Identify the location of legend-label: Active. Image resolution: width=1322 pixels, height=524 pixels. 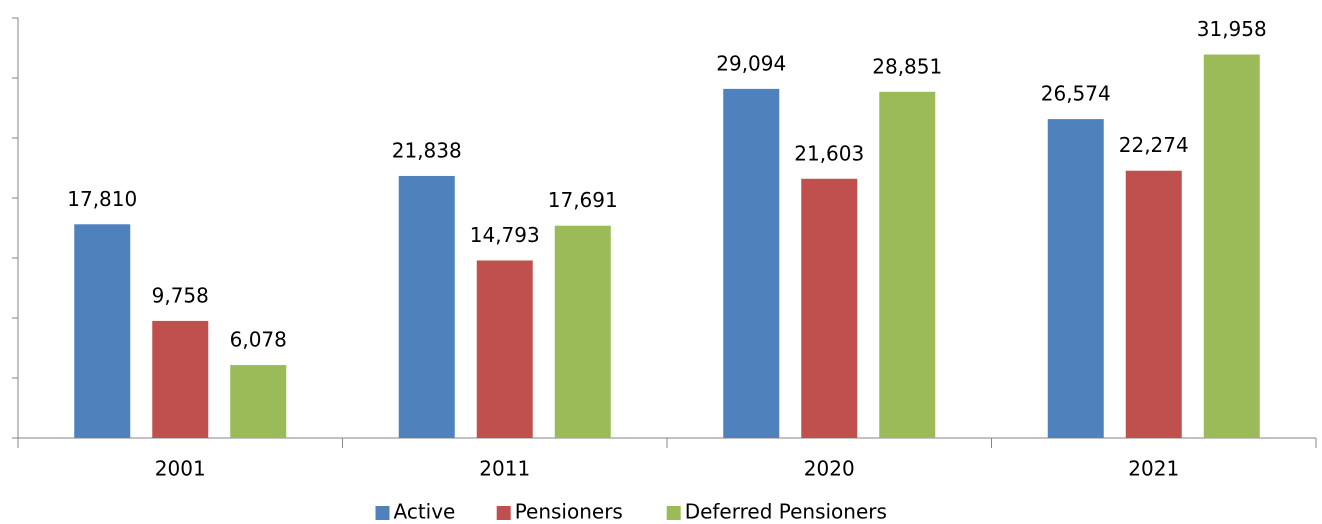
(425, 512).